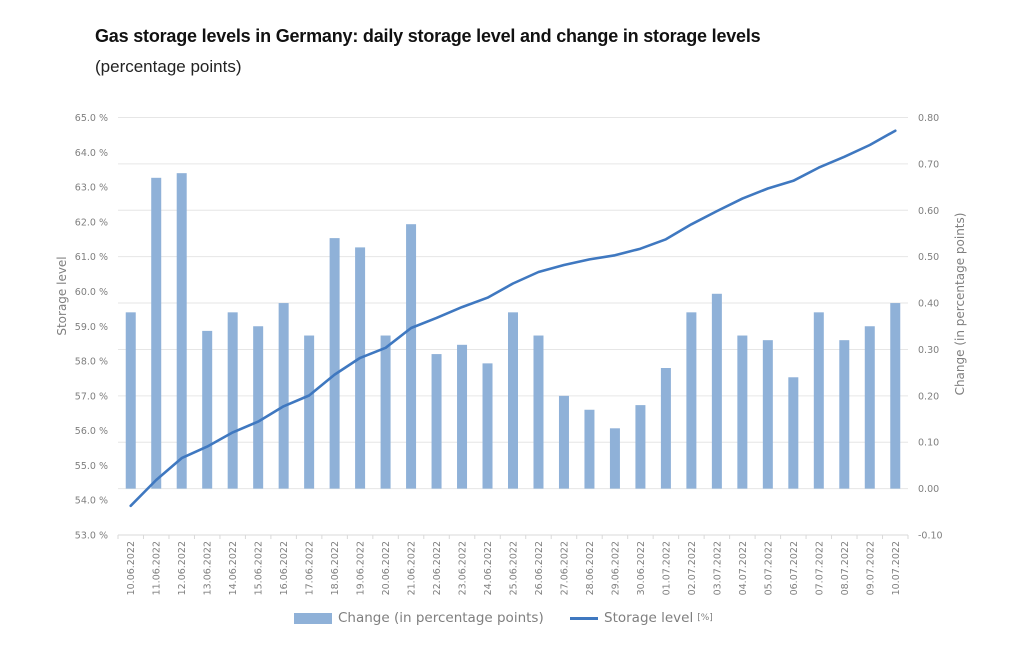  What do you see at coordinates (284, 568) in the screenshot?
I see `x-tick-label: 16.06.2022` at bounding box center [284, 568].